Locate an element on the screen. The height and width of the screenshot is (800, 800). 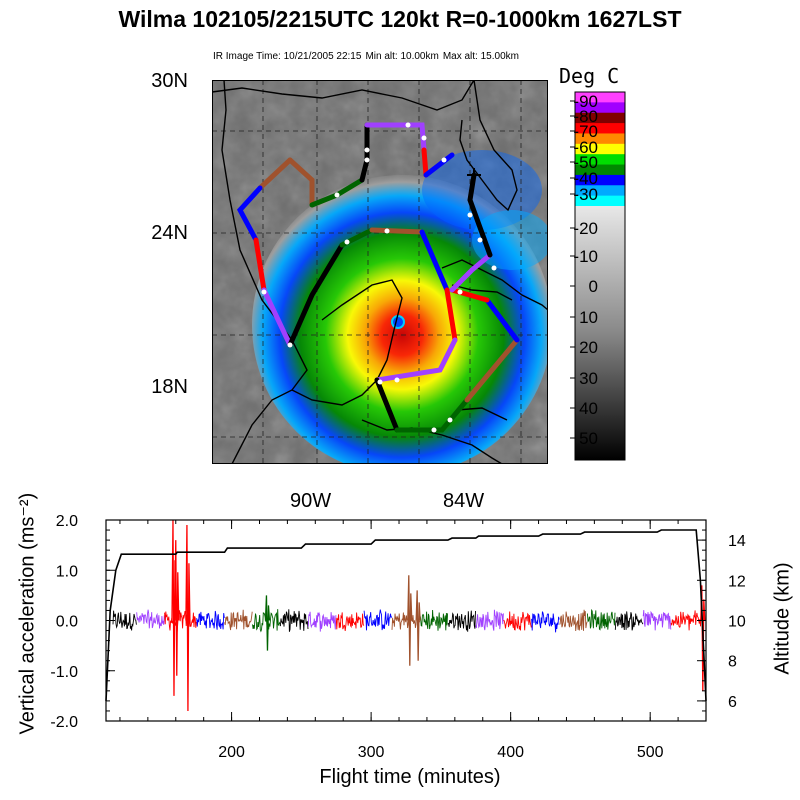
colorbar-tick-label: -40 is located at coordinates (585, 178).